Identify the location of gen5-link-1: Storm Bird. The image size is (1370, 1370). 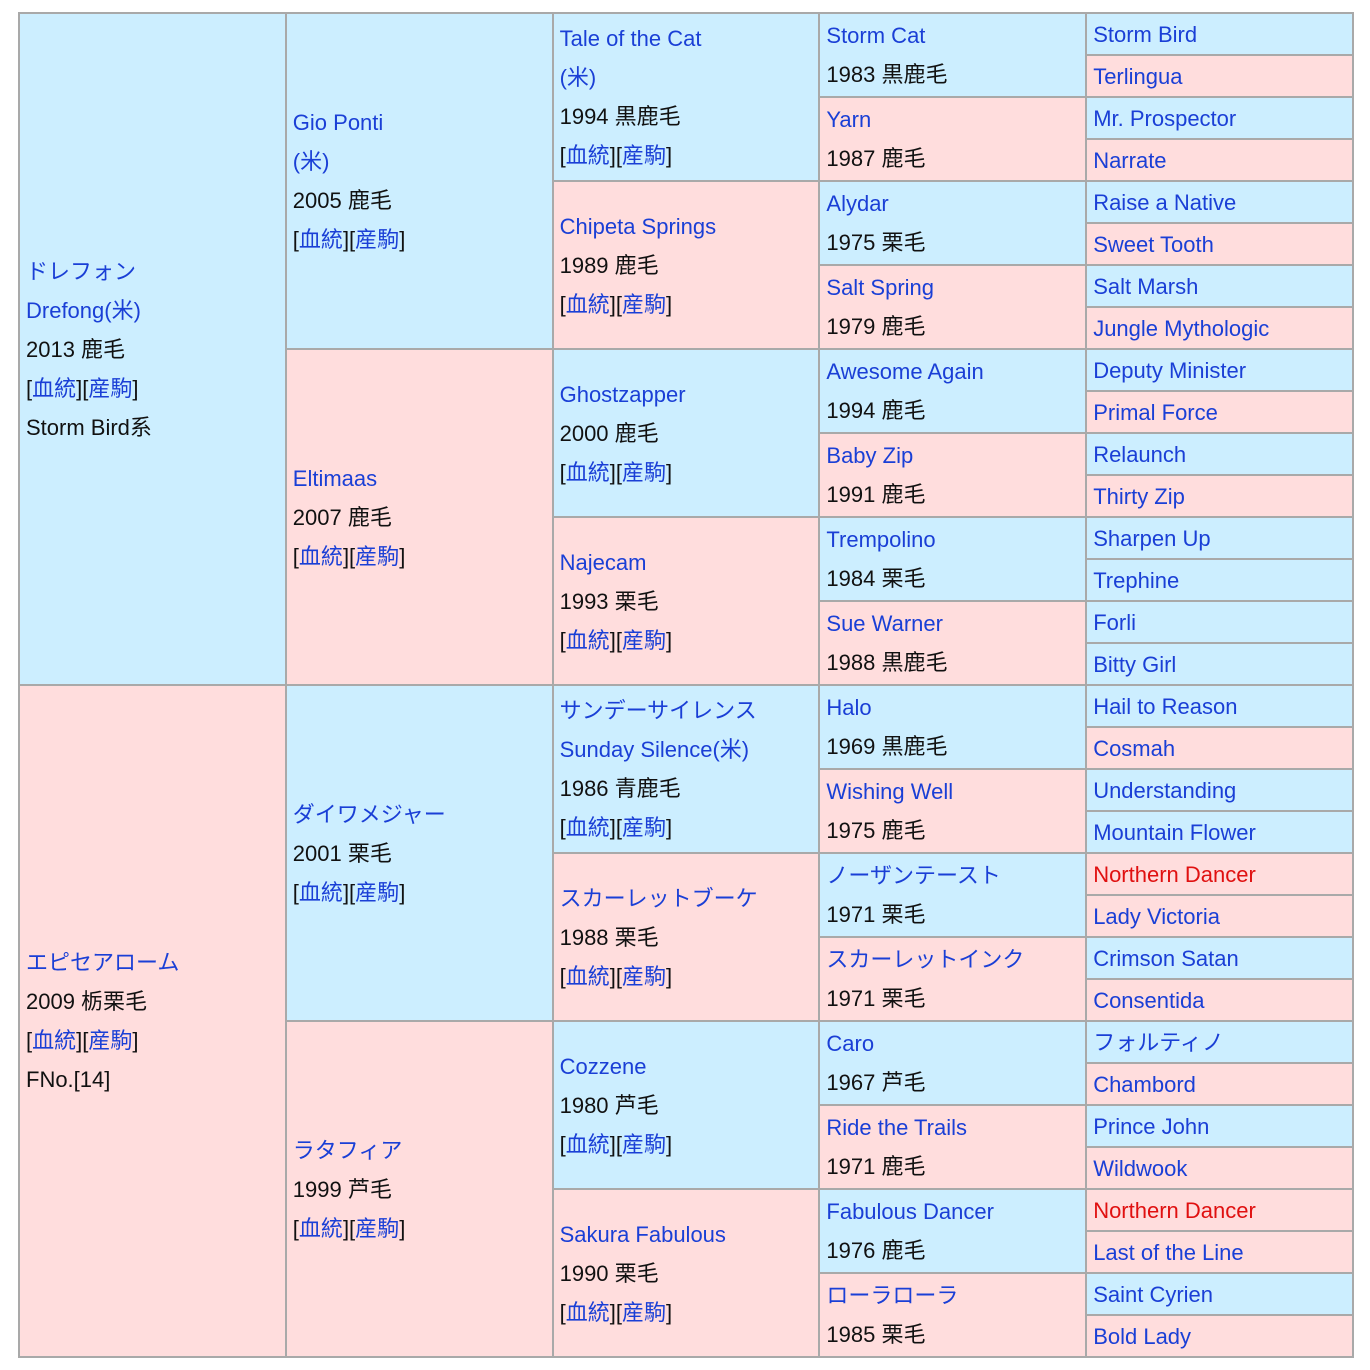
(1145, 34).